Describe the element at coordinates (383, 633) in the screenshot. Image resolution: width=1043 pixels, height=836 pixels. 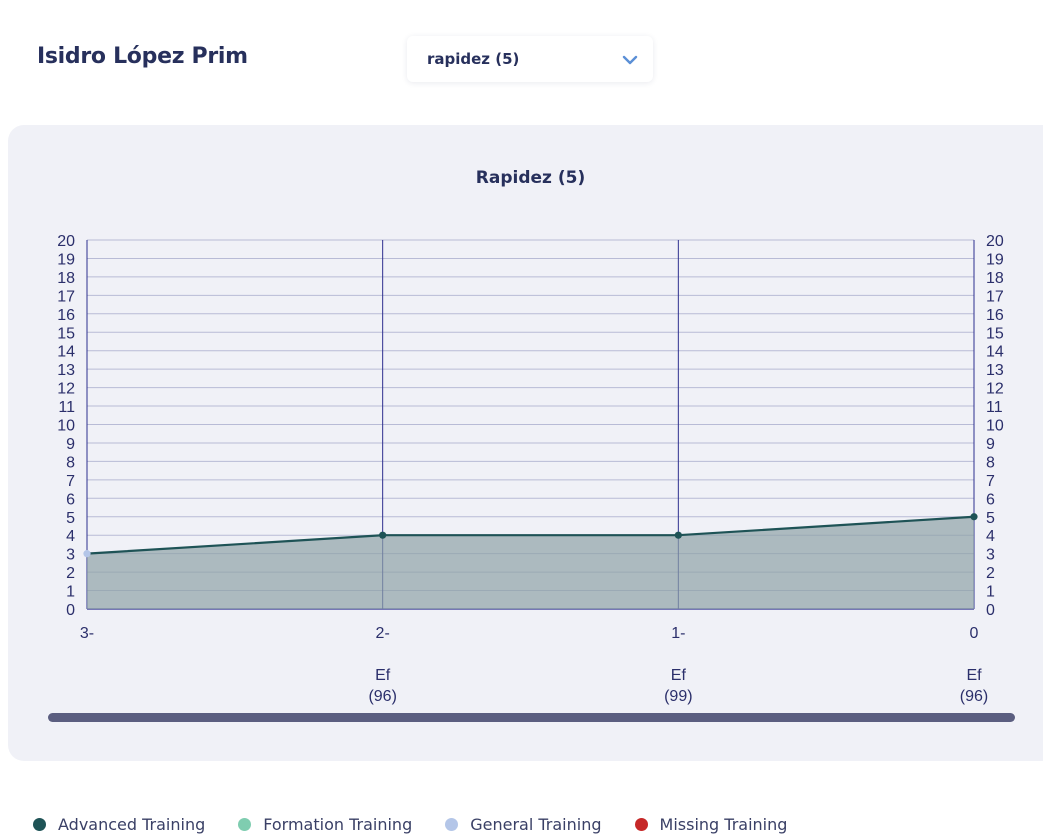
I see `x-tick-label: 2-` at that location.